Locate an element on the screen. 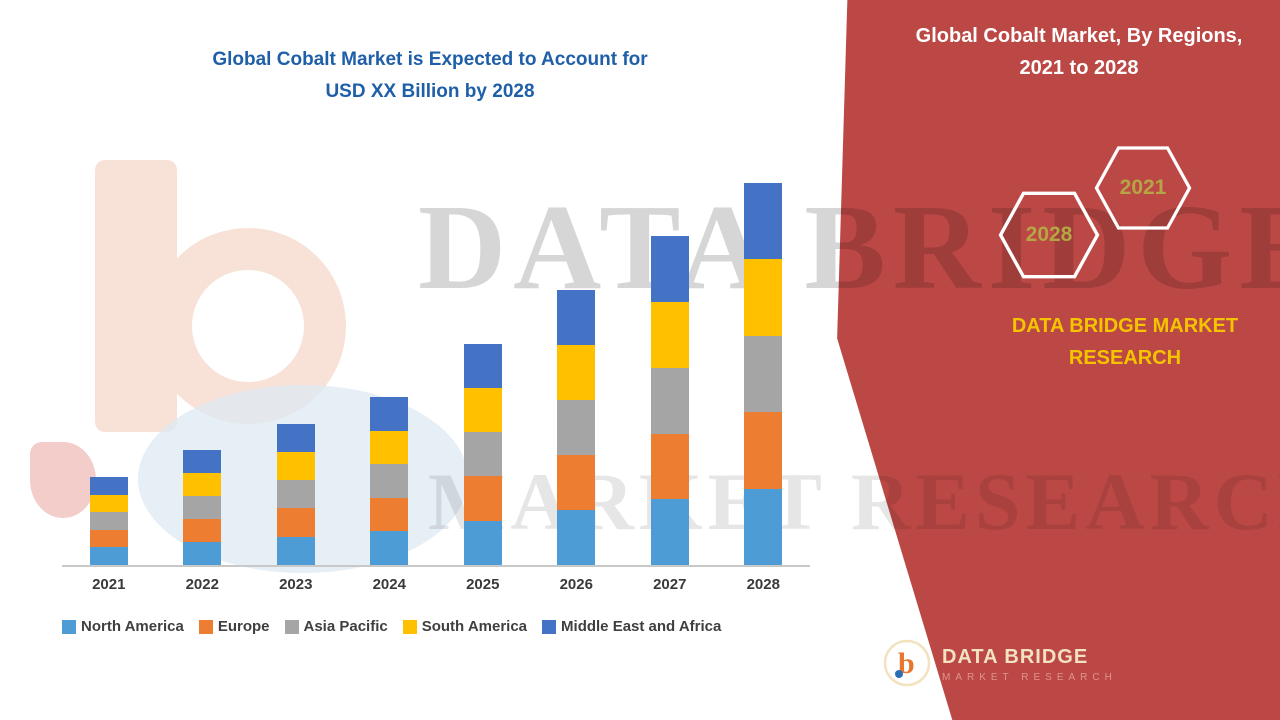 The image size is (1280, 720). stacked-bar-2025 is located at coordinates (482, 454).